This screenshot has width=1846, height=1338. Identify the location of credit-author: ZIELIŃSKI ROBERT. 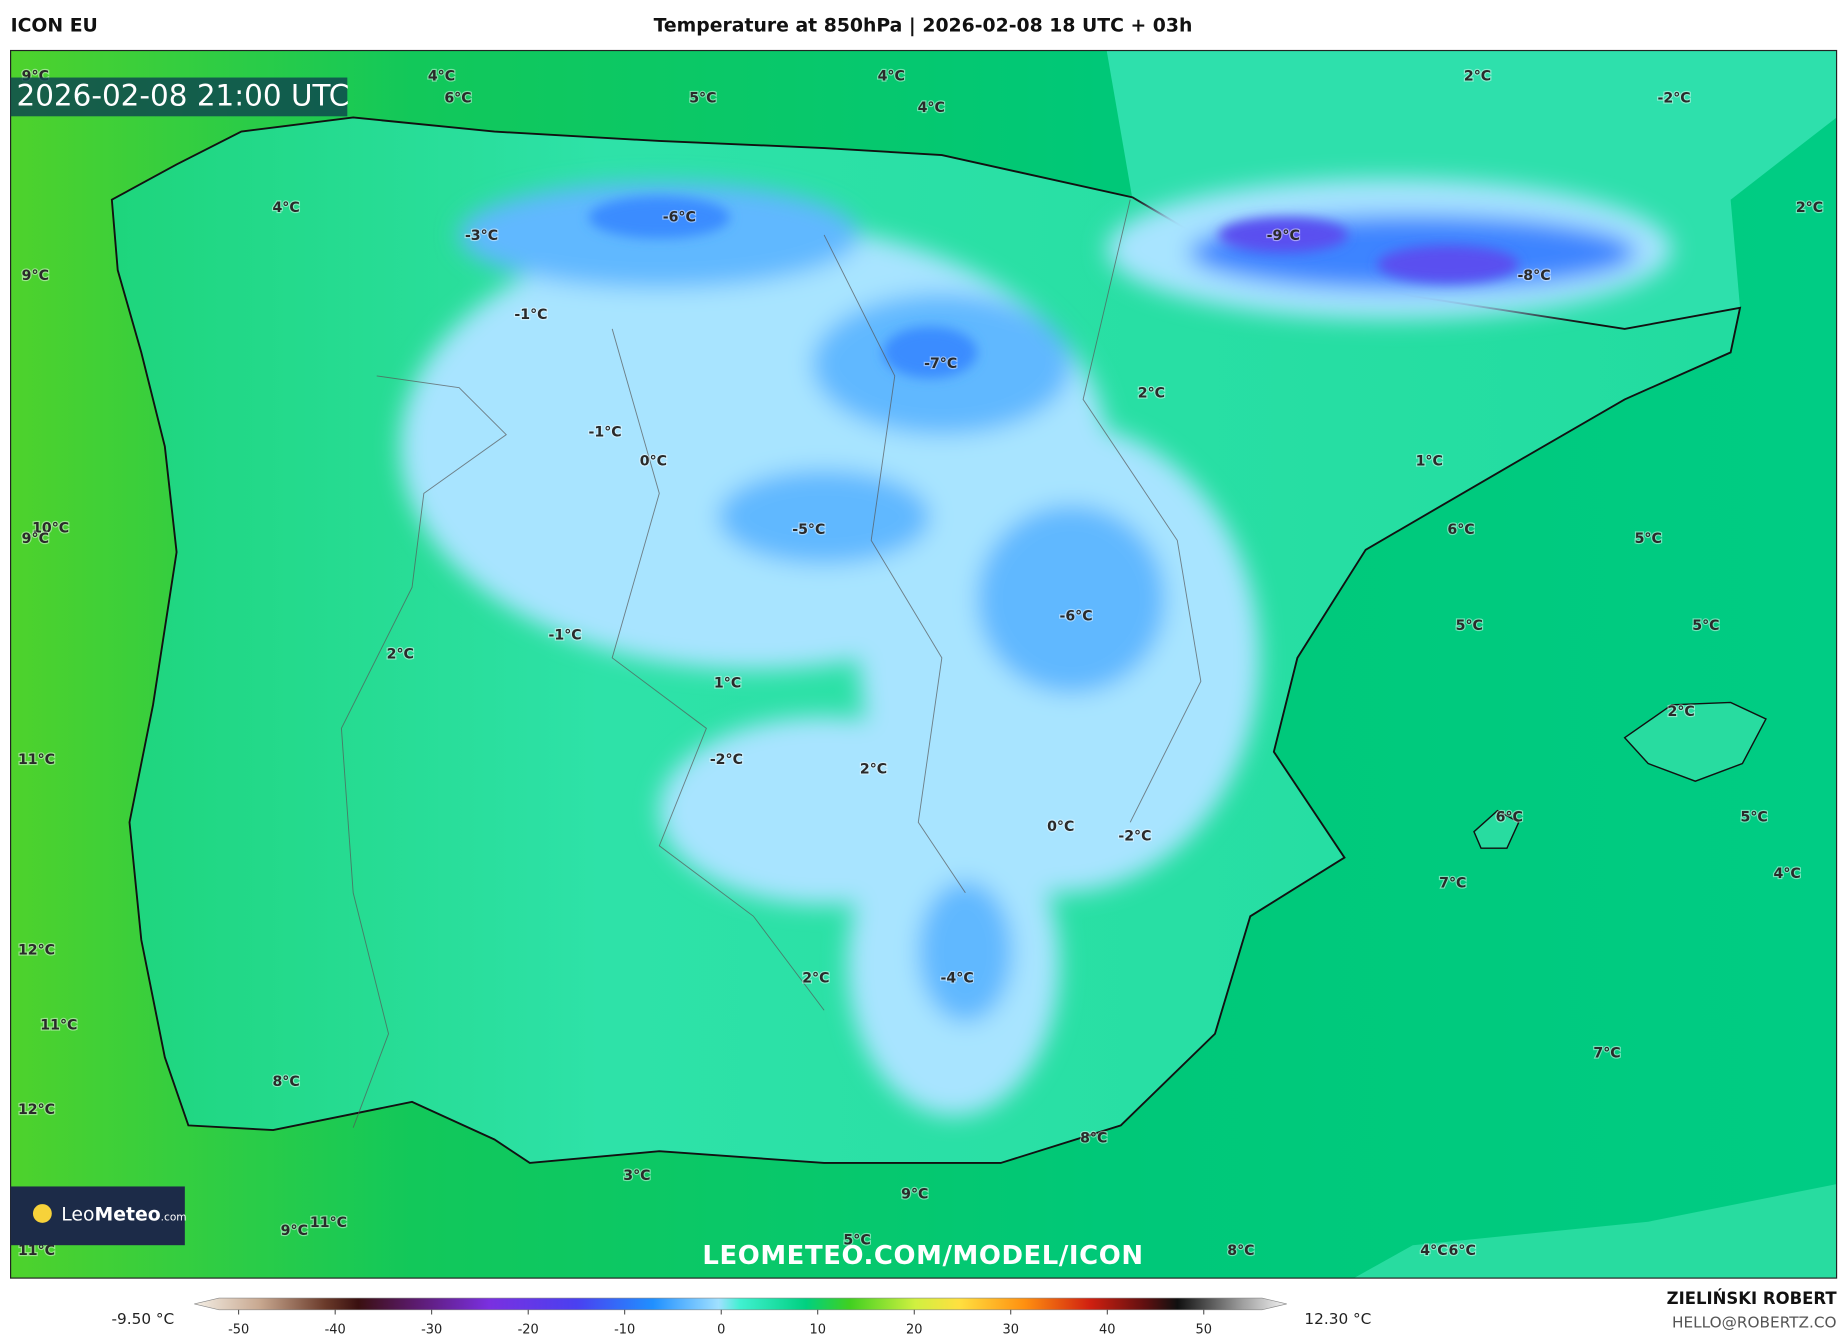
(1752, 1298).